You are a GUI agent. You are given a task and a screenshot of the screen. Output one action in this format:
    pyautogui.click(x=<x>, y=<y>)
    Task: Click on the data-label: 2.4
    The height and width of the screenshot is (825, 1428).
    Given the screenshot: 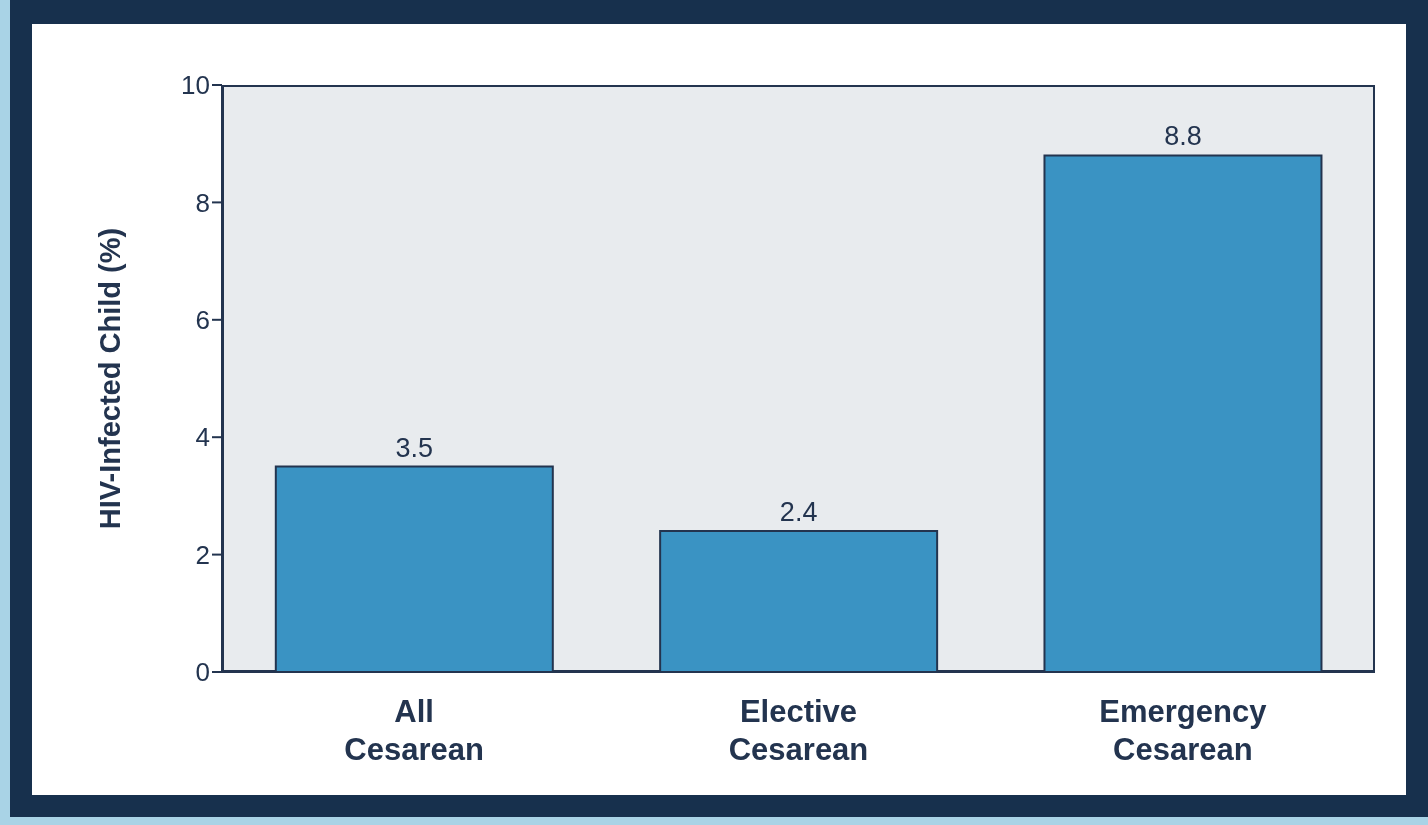 What is the action you would take?
    pyautogui.click(x=798, y=512)
    